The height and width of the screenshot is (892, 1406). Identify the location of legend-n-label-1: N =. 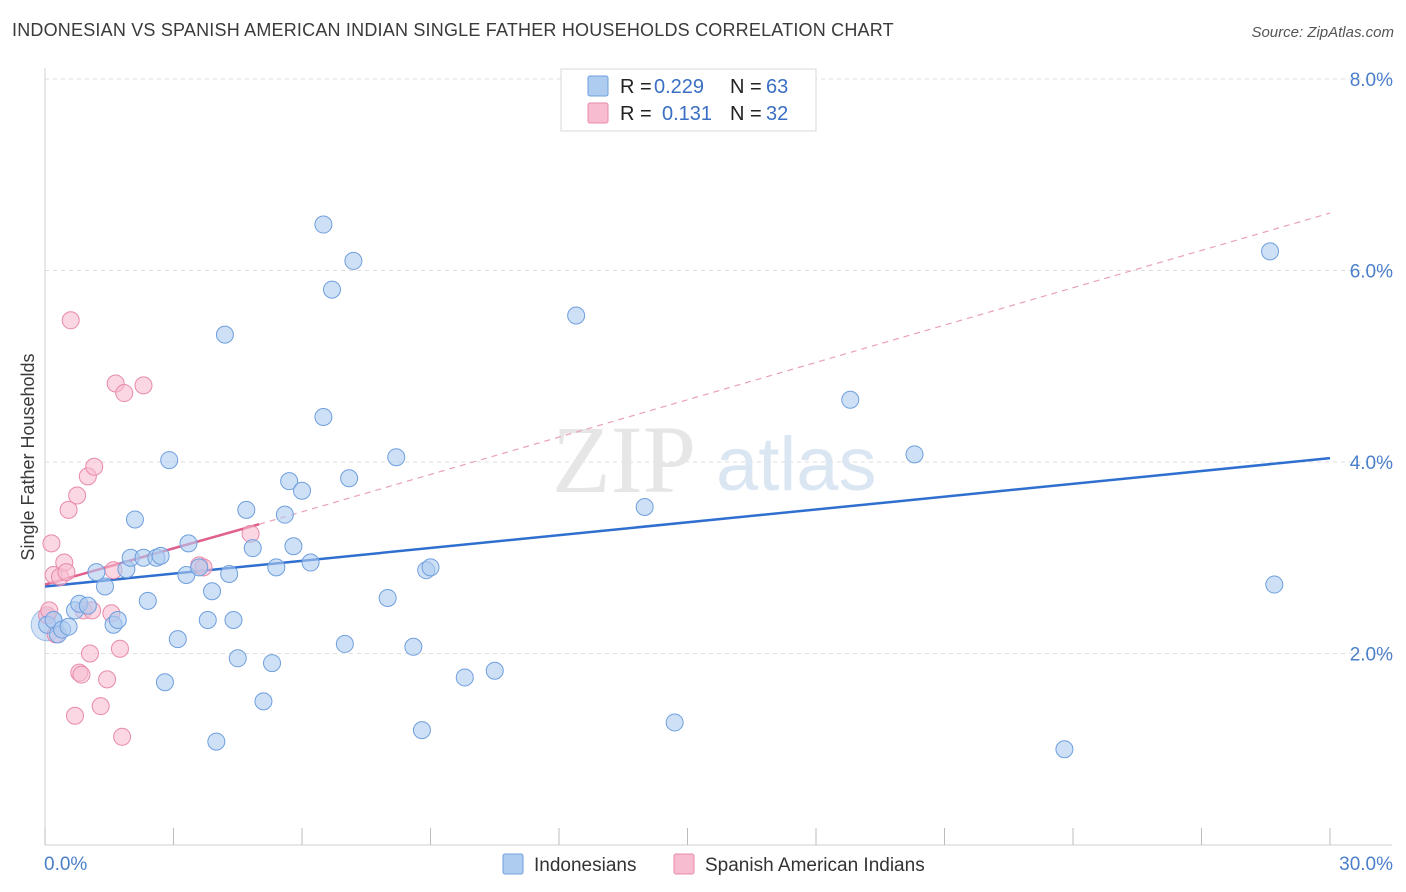
(746, 87).